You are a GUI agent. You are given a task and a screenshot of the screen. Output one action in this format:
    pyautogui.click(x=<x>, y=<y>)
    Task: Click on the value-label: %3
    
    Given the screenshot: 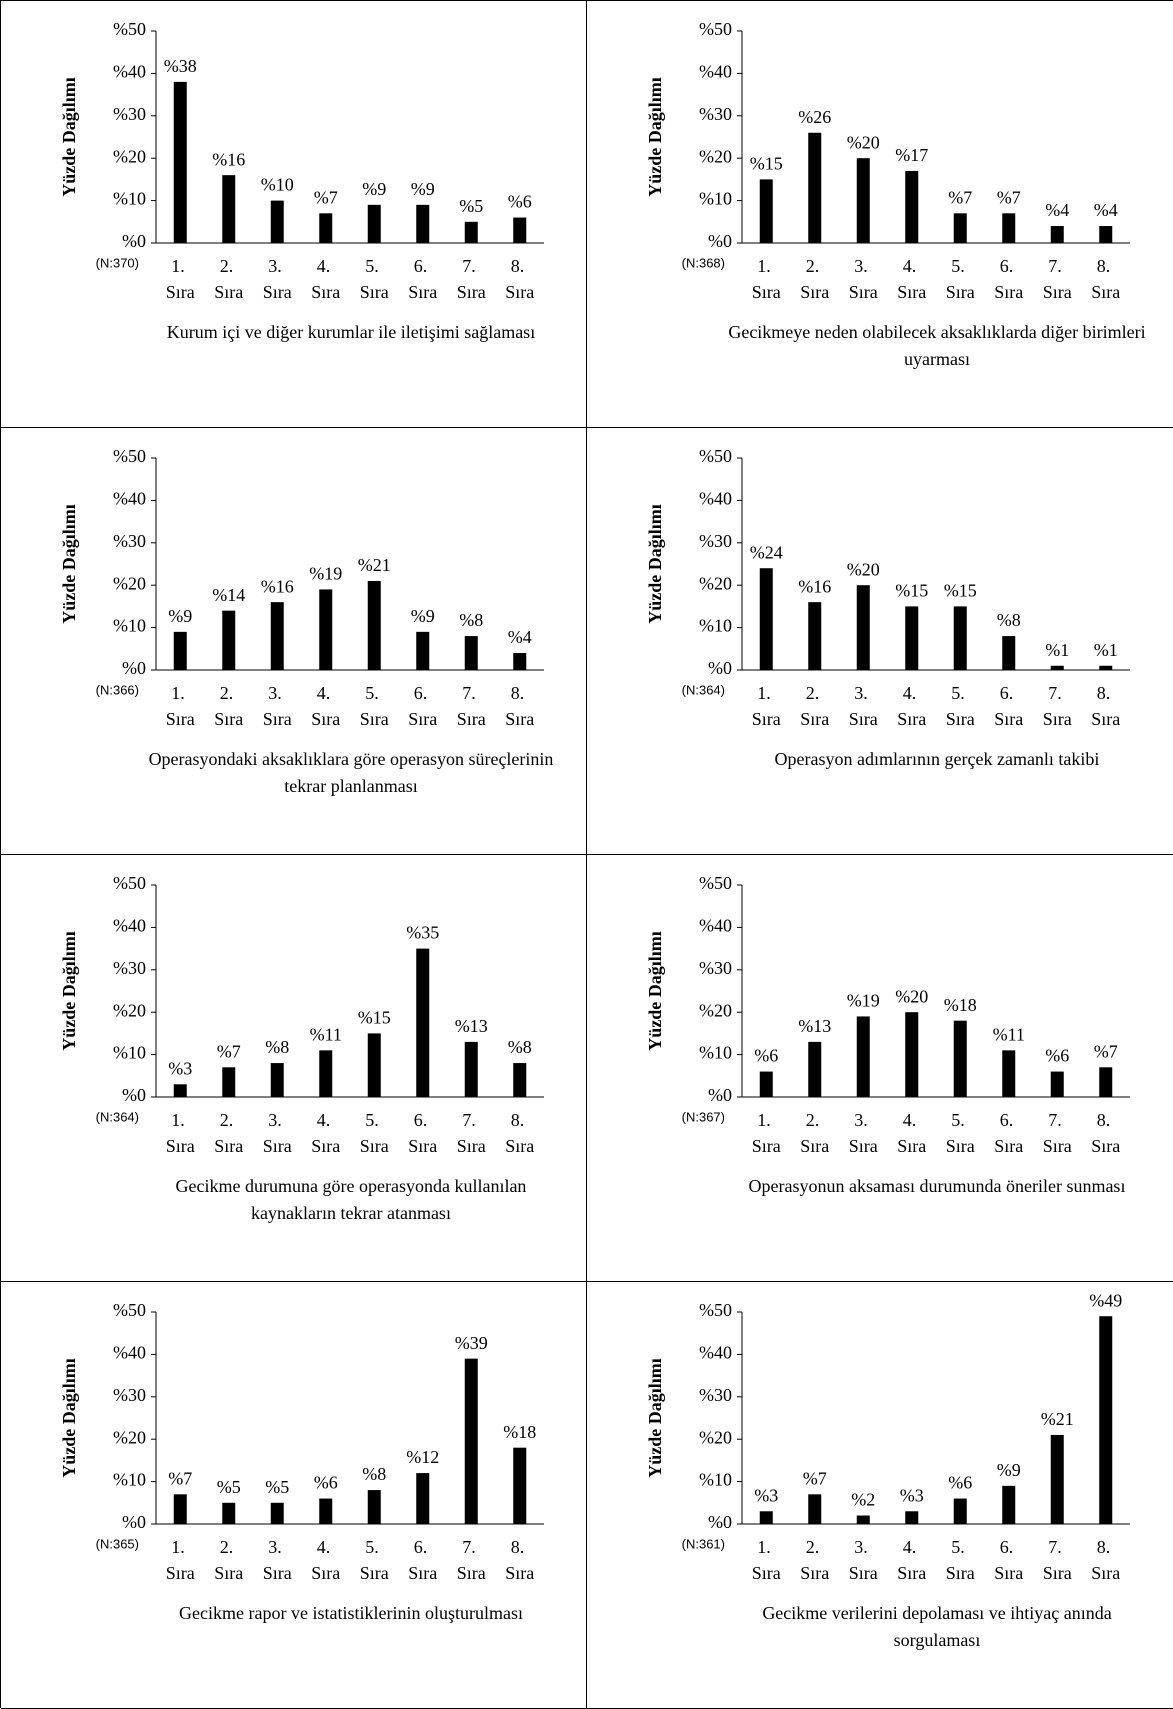 What is the action you would take?
    pyautogui.click(x=180, y=1068)
    